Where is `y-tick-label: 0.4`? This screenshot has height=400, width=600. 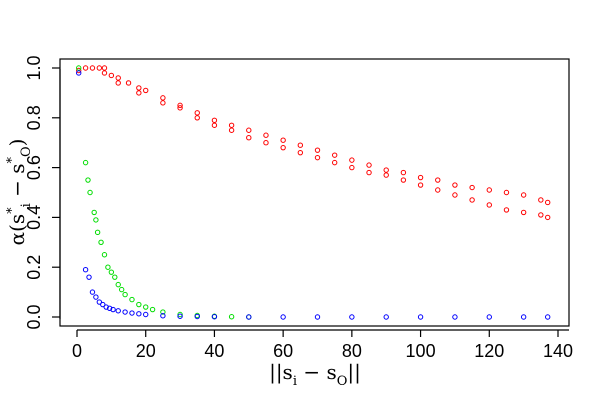
y-tick-label: 0.4 is located at coordinates (34, 217).